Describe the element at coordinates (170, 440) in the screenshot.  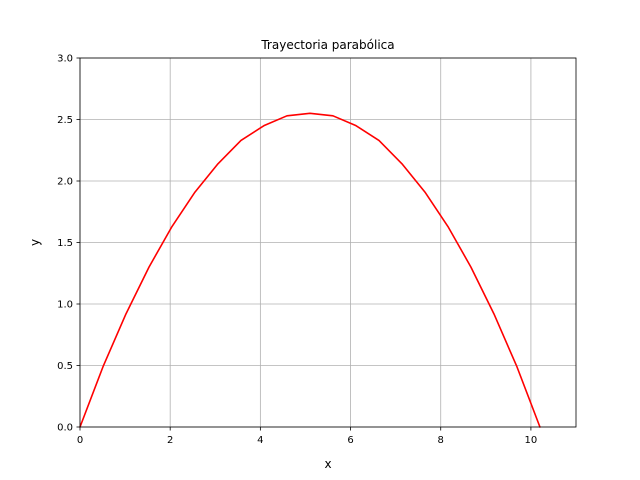
I see `x-tick-label: 2` at that location.